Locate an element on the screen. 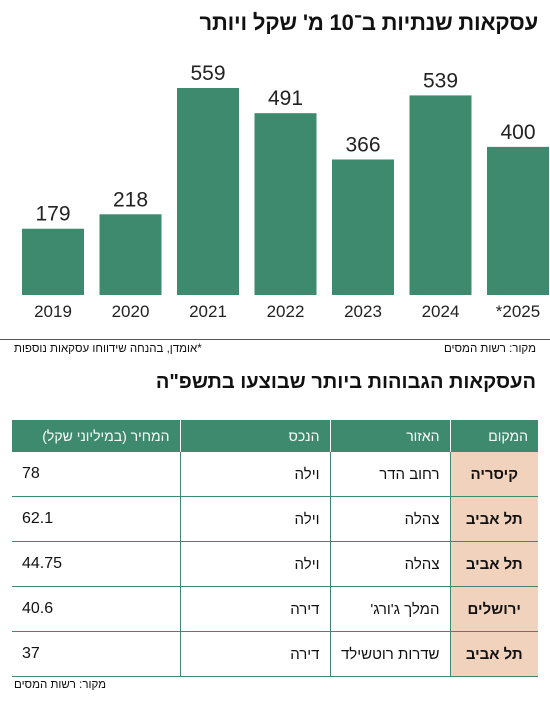 Image resolution: width=550 pixels, height=711 pixels. header-place: המקום is located at coordinates (493, 436).